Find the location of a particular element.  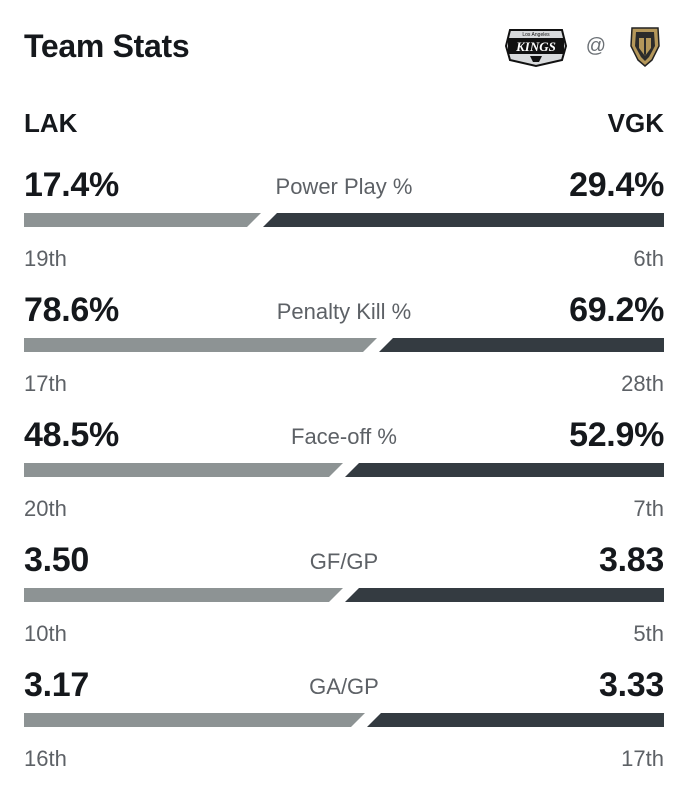

away-rank: 17th is located at coordinates (45, 383).